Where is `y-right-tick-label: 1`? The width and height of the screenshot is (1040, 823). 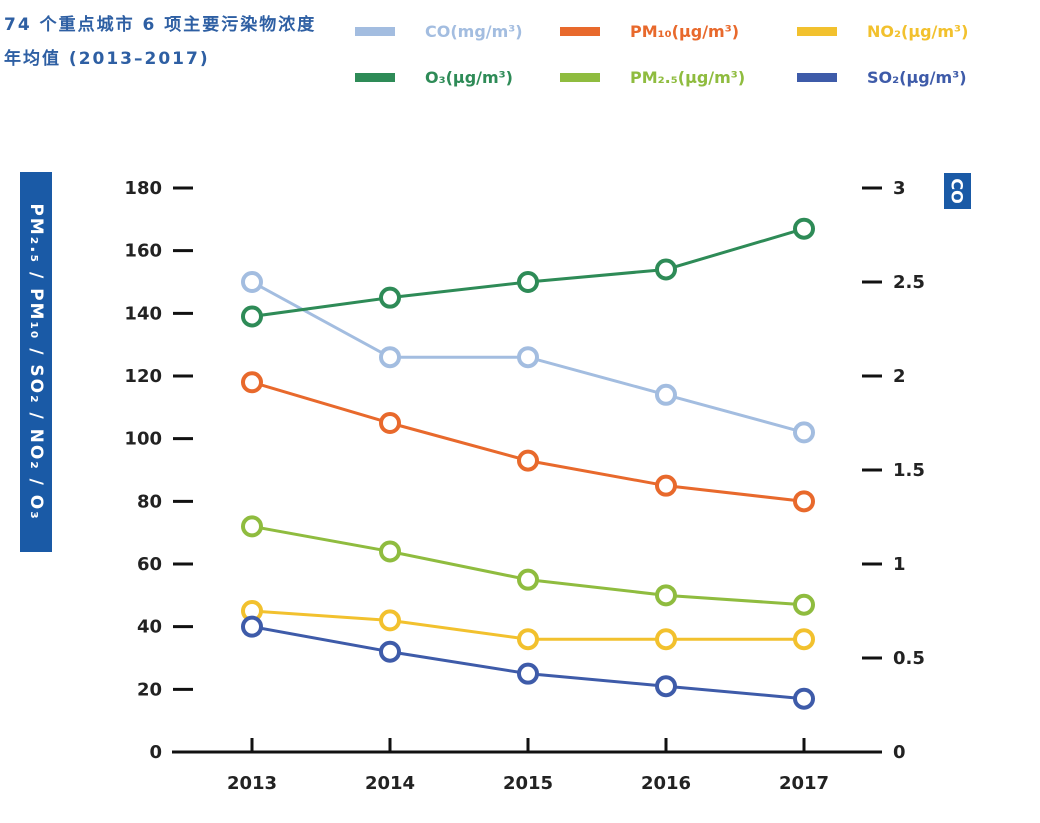
y-right-tick-label: 1 is located at coordinates (899, 564).